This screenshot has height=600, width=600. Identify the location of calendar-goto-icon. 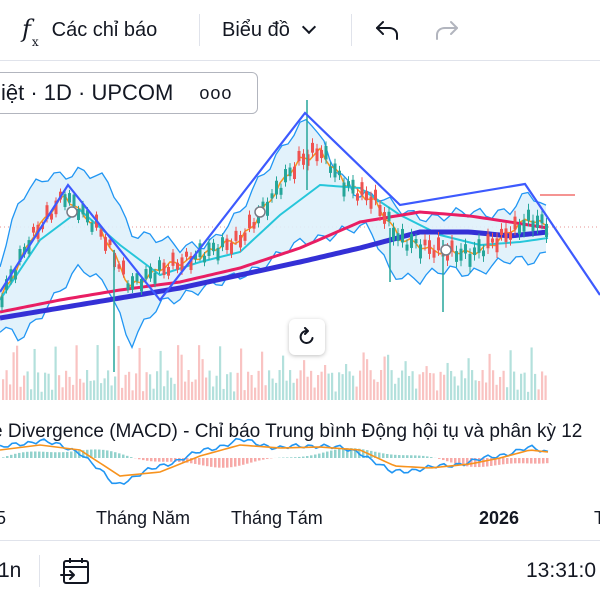
(76, 571).